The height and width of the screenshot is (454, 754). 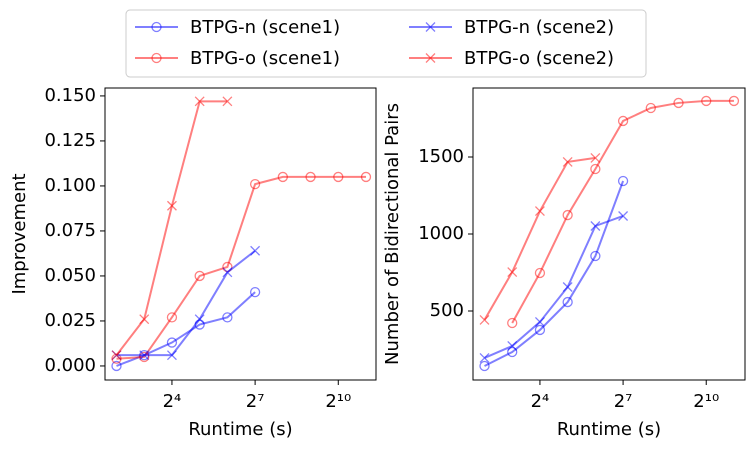 What do you see at coordinates (19, 233) in the screenshot?
I see `y-axis-label: Improvement` at bounding box center [19, 233].